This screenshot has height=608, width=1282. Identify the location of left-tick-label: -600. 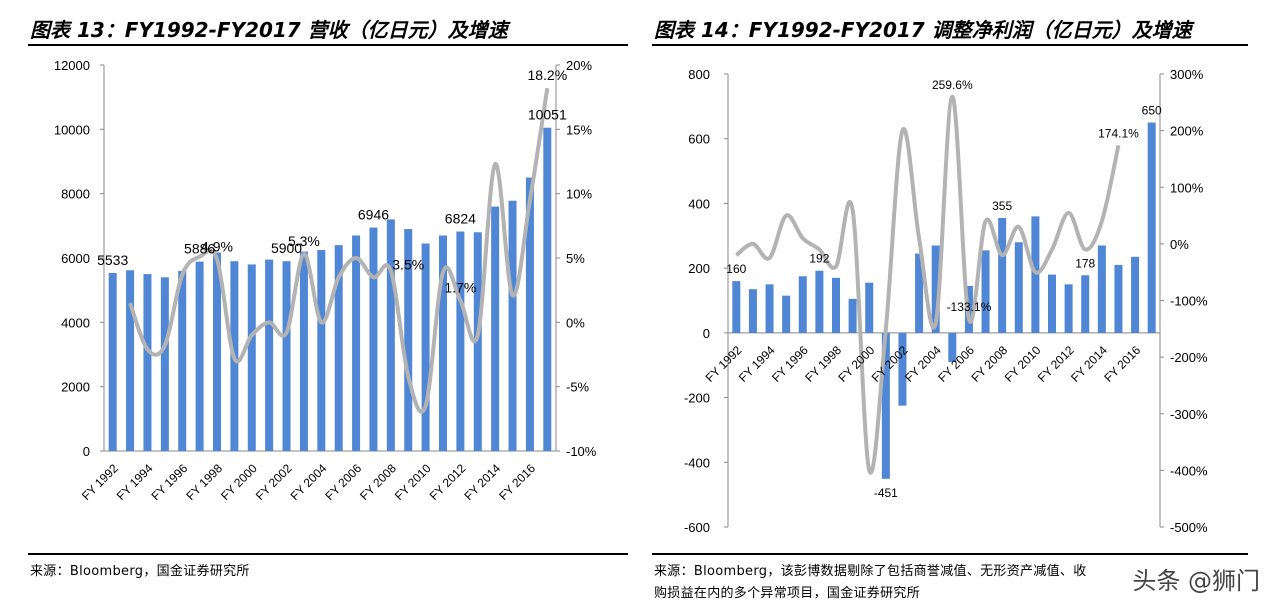
(697, 527).